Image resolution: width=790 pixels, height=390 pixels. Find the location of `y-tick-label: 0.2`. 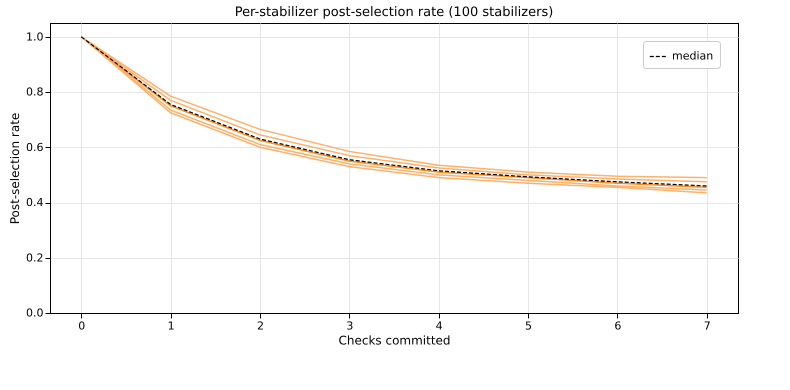

y-tick-label: 0.2 is located at coordinates (35, 257).